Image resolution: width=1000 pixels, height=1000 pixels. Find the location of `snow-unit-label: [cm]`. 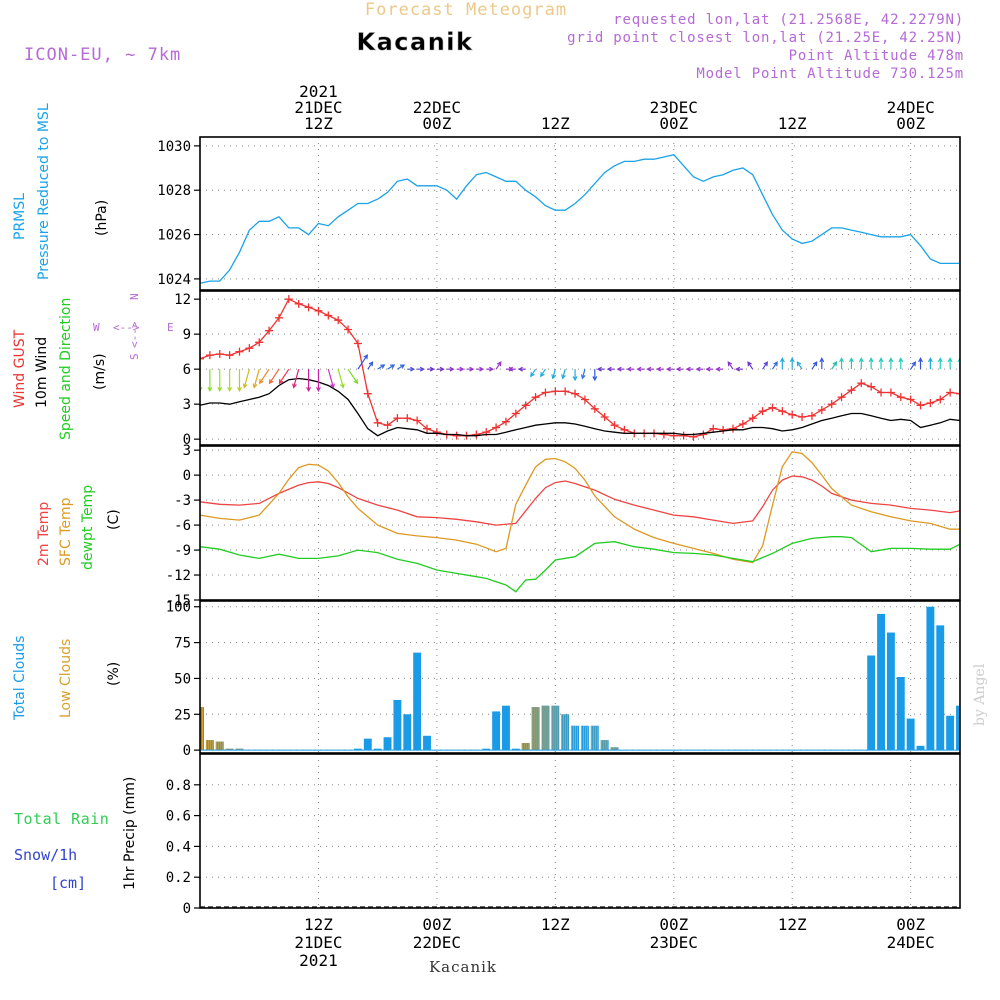

snow-unit-label: [cm] is located at coordinates (68, 883).